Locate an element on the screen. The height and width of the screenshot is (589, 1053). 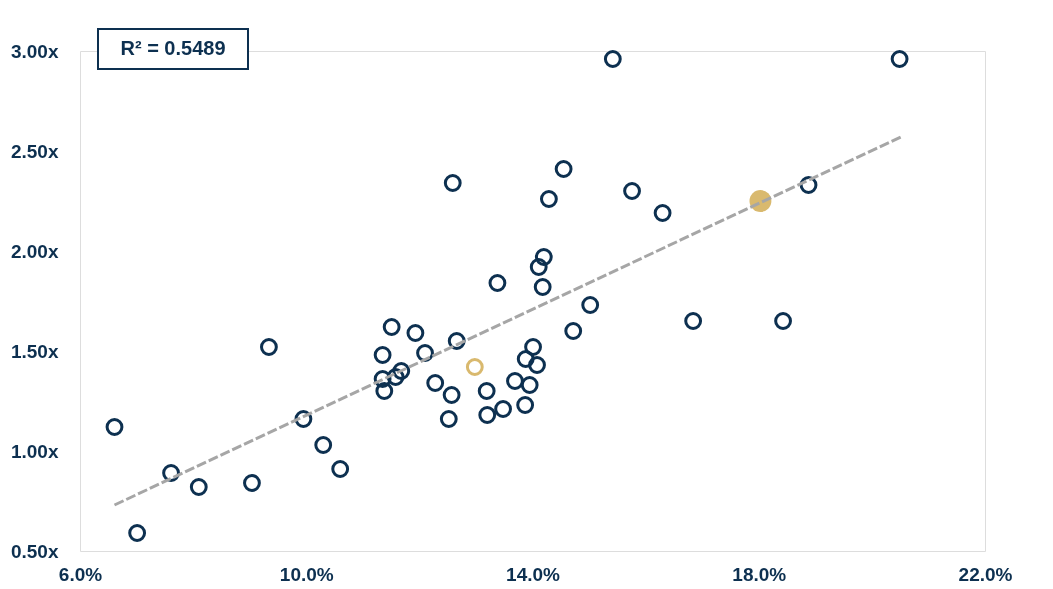
x-tick-label: 10.0% is located at coordinates (306, 574).